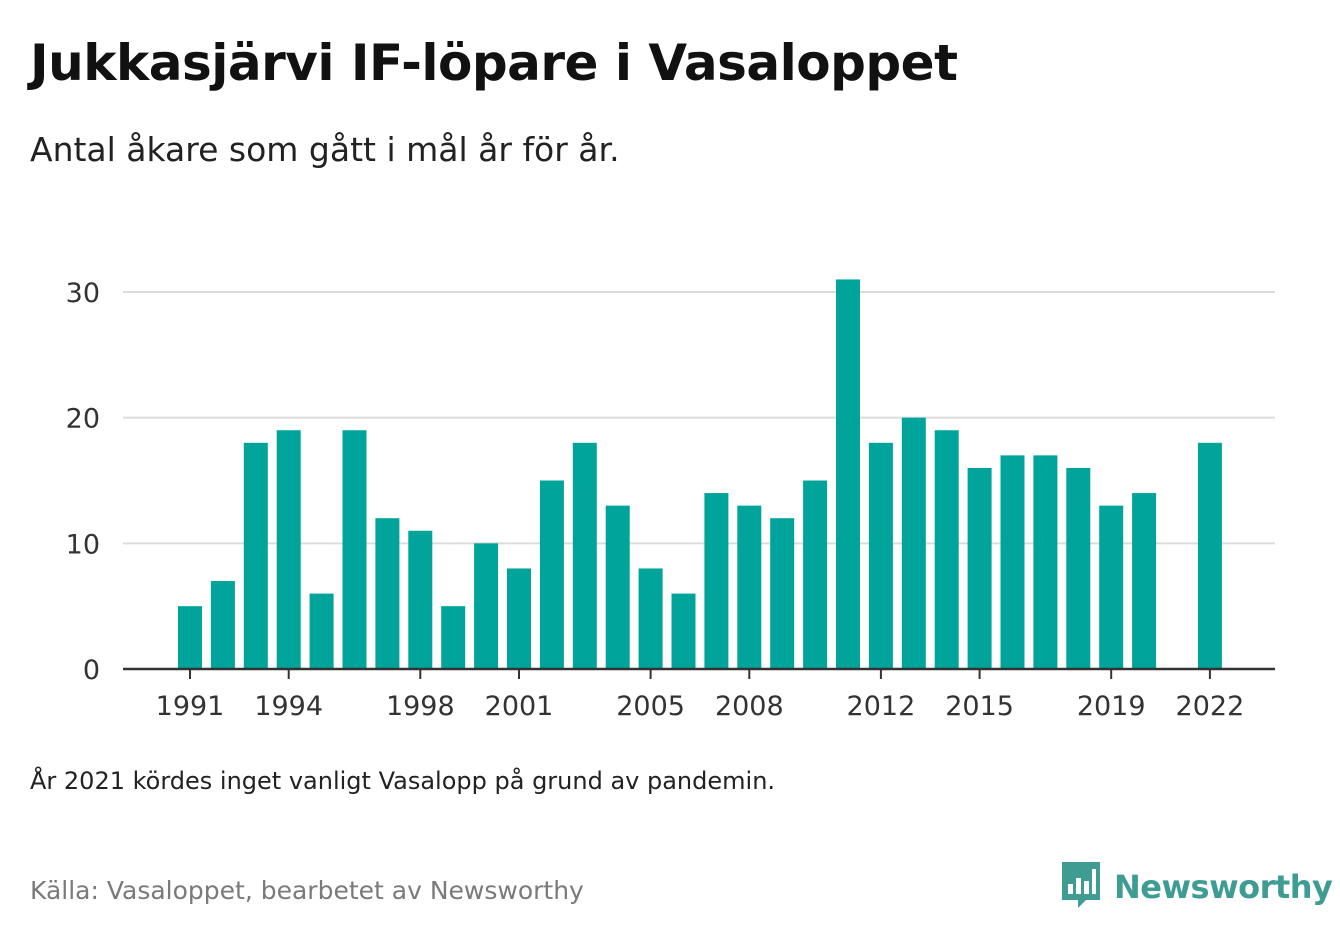 Image resolution: width=1340 pixels, height=940 pixels. I want to click on bar-2003, so click(584, 555).